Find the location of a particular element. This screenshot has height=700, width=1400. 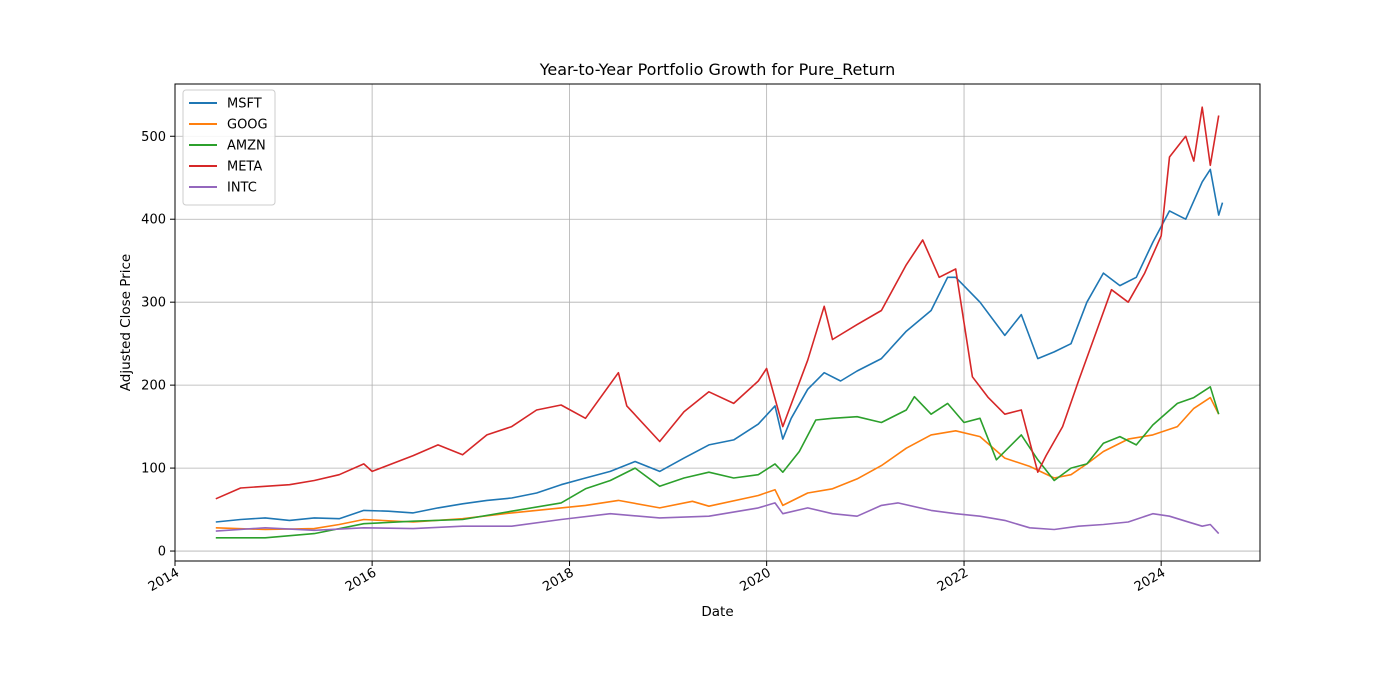

legend: MSFT GOOG AMZN META INTC is located at coordinates (229, 147).